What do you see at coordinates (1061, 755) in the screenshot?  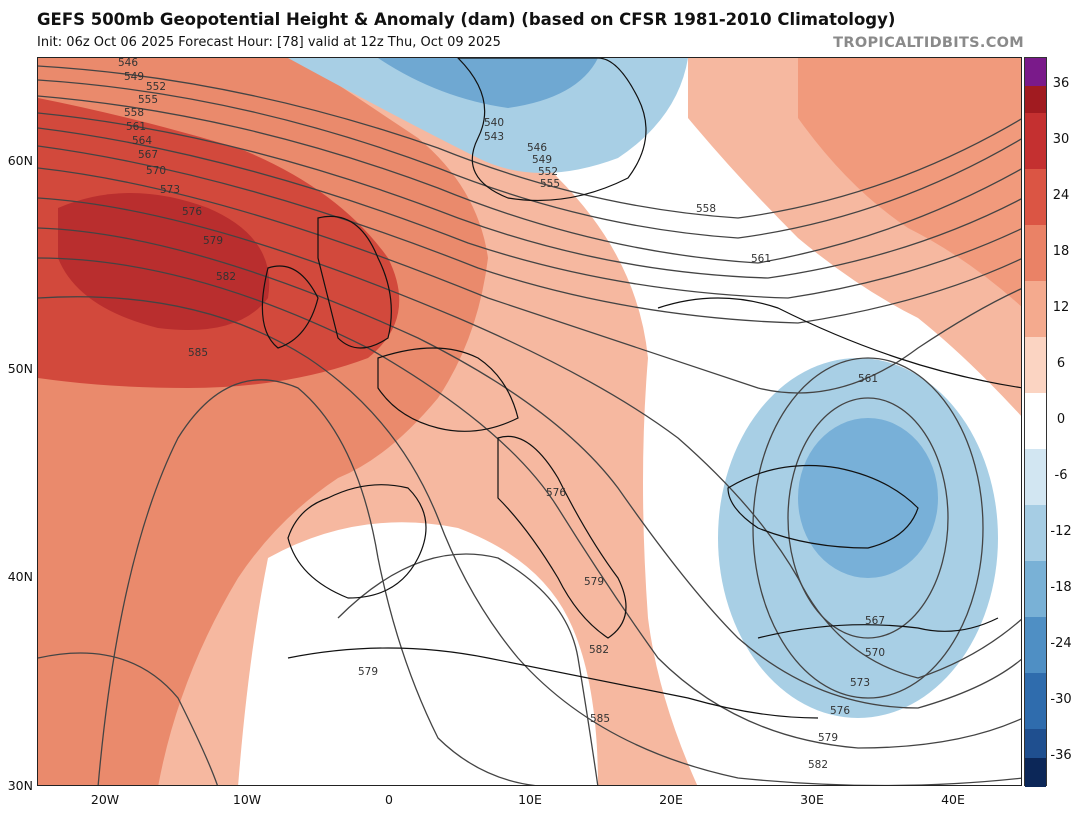 I see `colorbar-label: -36` at bounding box center [1061, 755].